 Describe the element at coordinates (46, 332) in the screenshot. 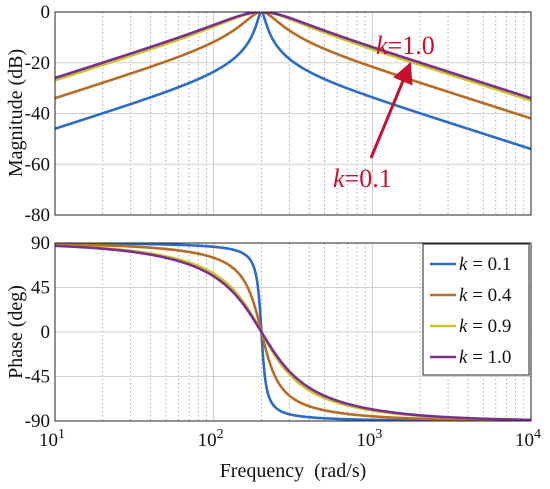

I see `phase-ytick-label: 0` at that location.